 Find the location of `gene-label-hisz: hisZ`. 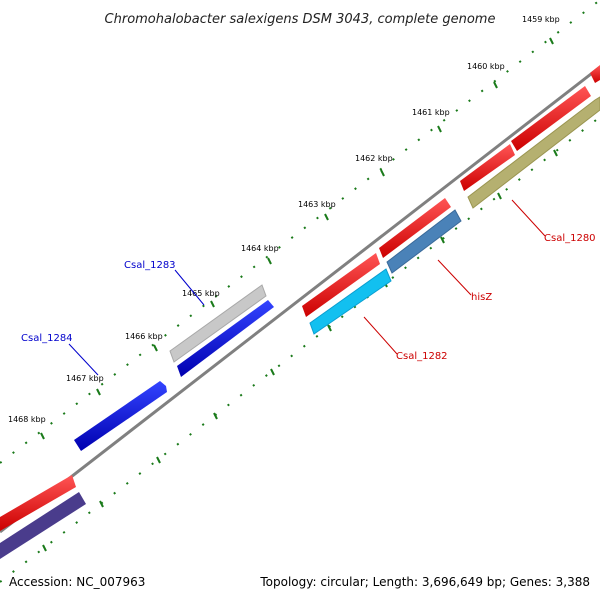

gene-label-hisz: hisZ is located at coordinates (481, 297).